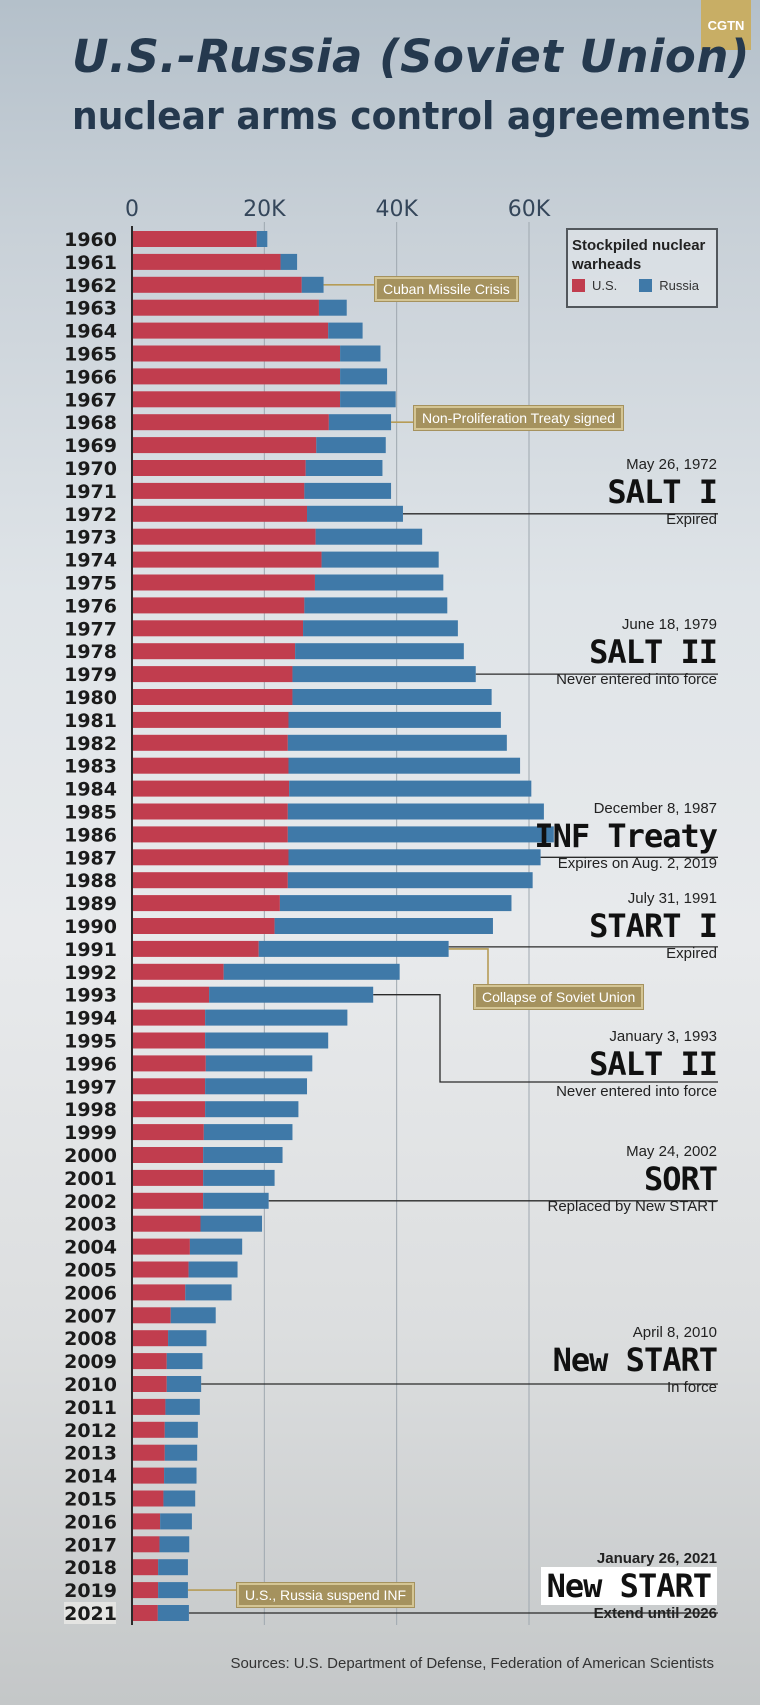 The width and height of the screenshot is (760, 1705). Describe the element at coordinates (90, 1179) in the screenshot. I see `year-label: 2001` at that location.